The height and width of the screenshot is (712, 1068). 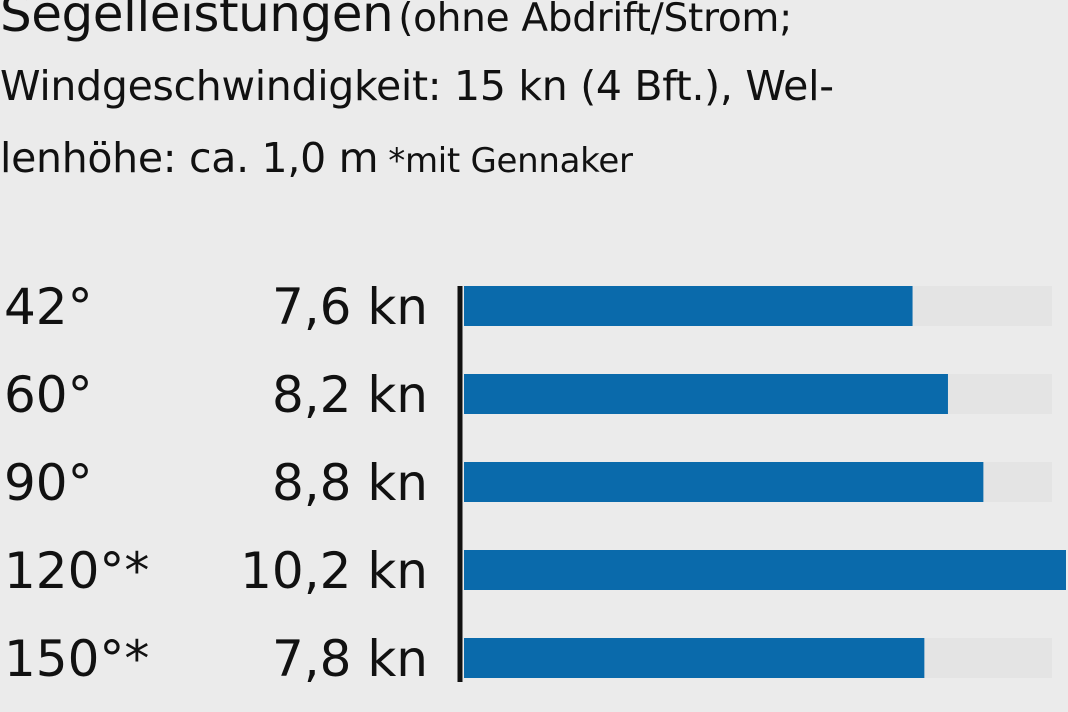 What do you see at coordinates (334, 571) in the screenshot?
I see `value-label: 10,2 kn` at bounding box center [334, 571].